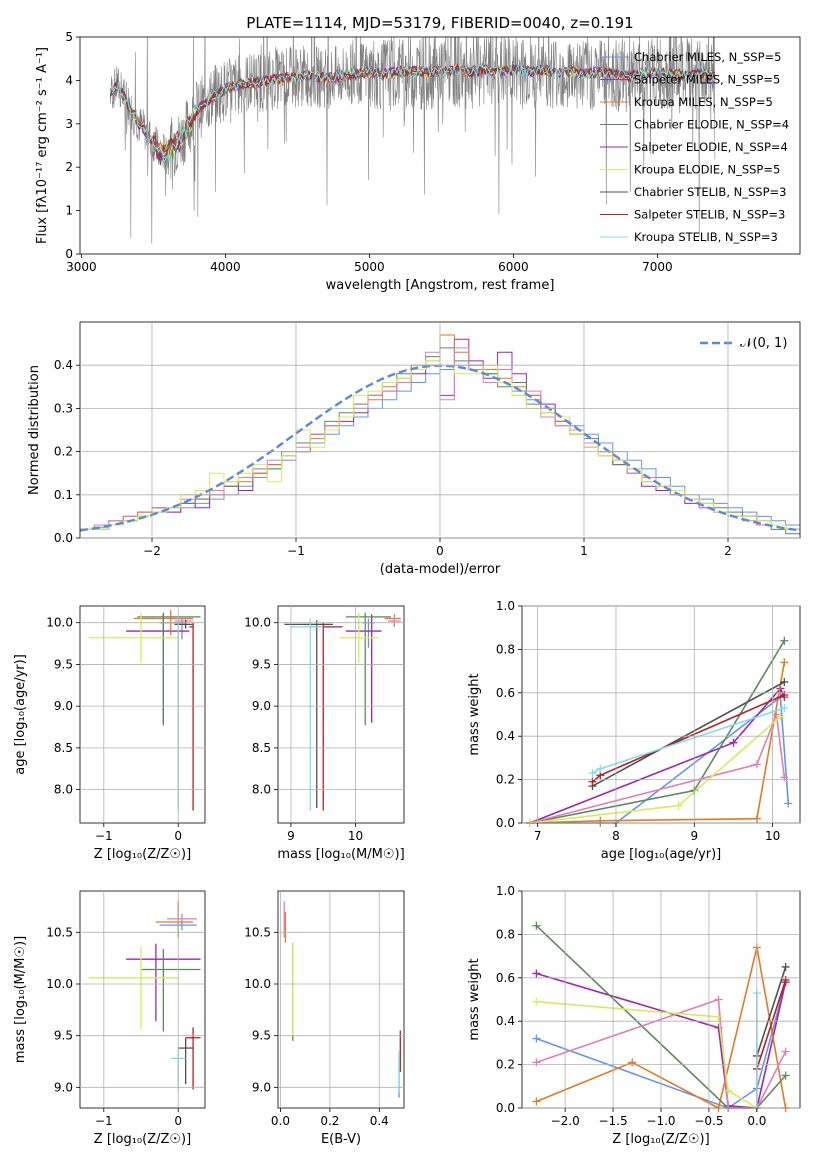 This screenshot has height=1174, width=819. What do you see at coordinates (341, 1139) in the screenshot?
I see `x-axis-label: E(B-V)` at bounding box center [341, 1139].